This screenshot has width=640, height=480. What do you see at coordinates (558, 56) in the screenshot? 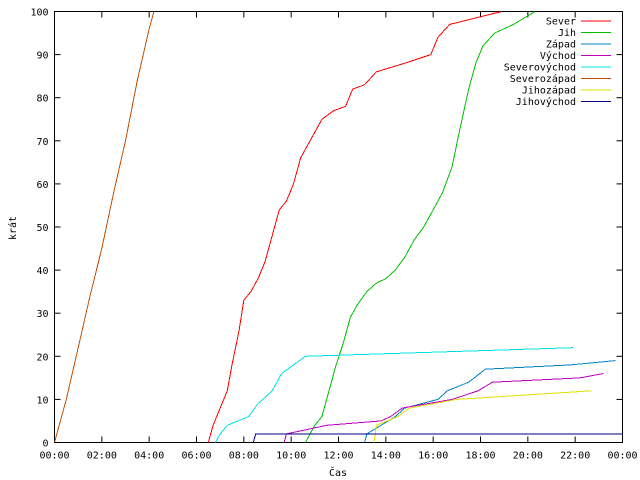
I see `legend-label: Východ` at bounding box center [558, 56].